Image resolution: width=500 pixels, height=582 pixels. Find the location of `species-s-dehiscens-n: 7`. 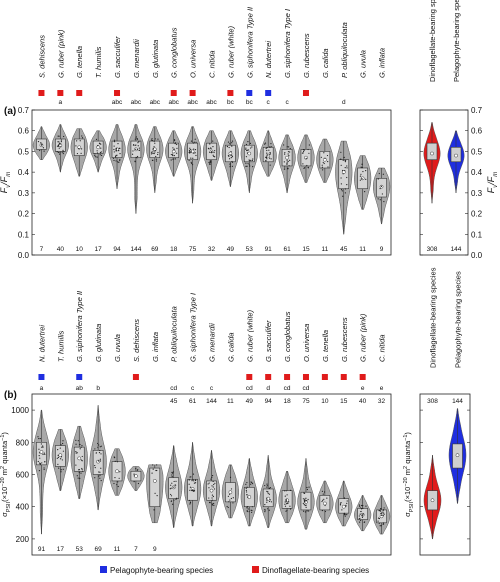

species-s-dehiscens-n: 7 is located at coordinates (136, 549).